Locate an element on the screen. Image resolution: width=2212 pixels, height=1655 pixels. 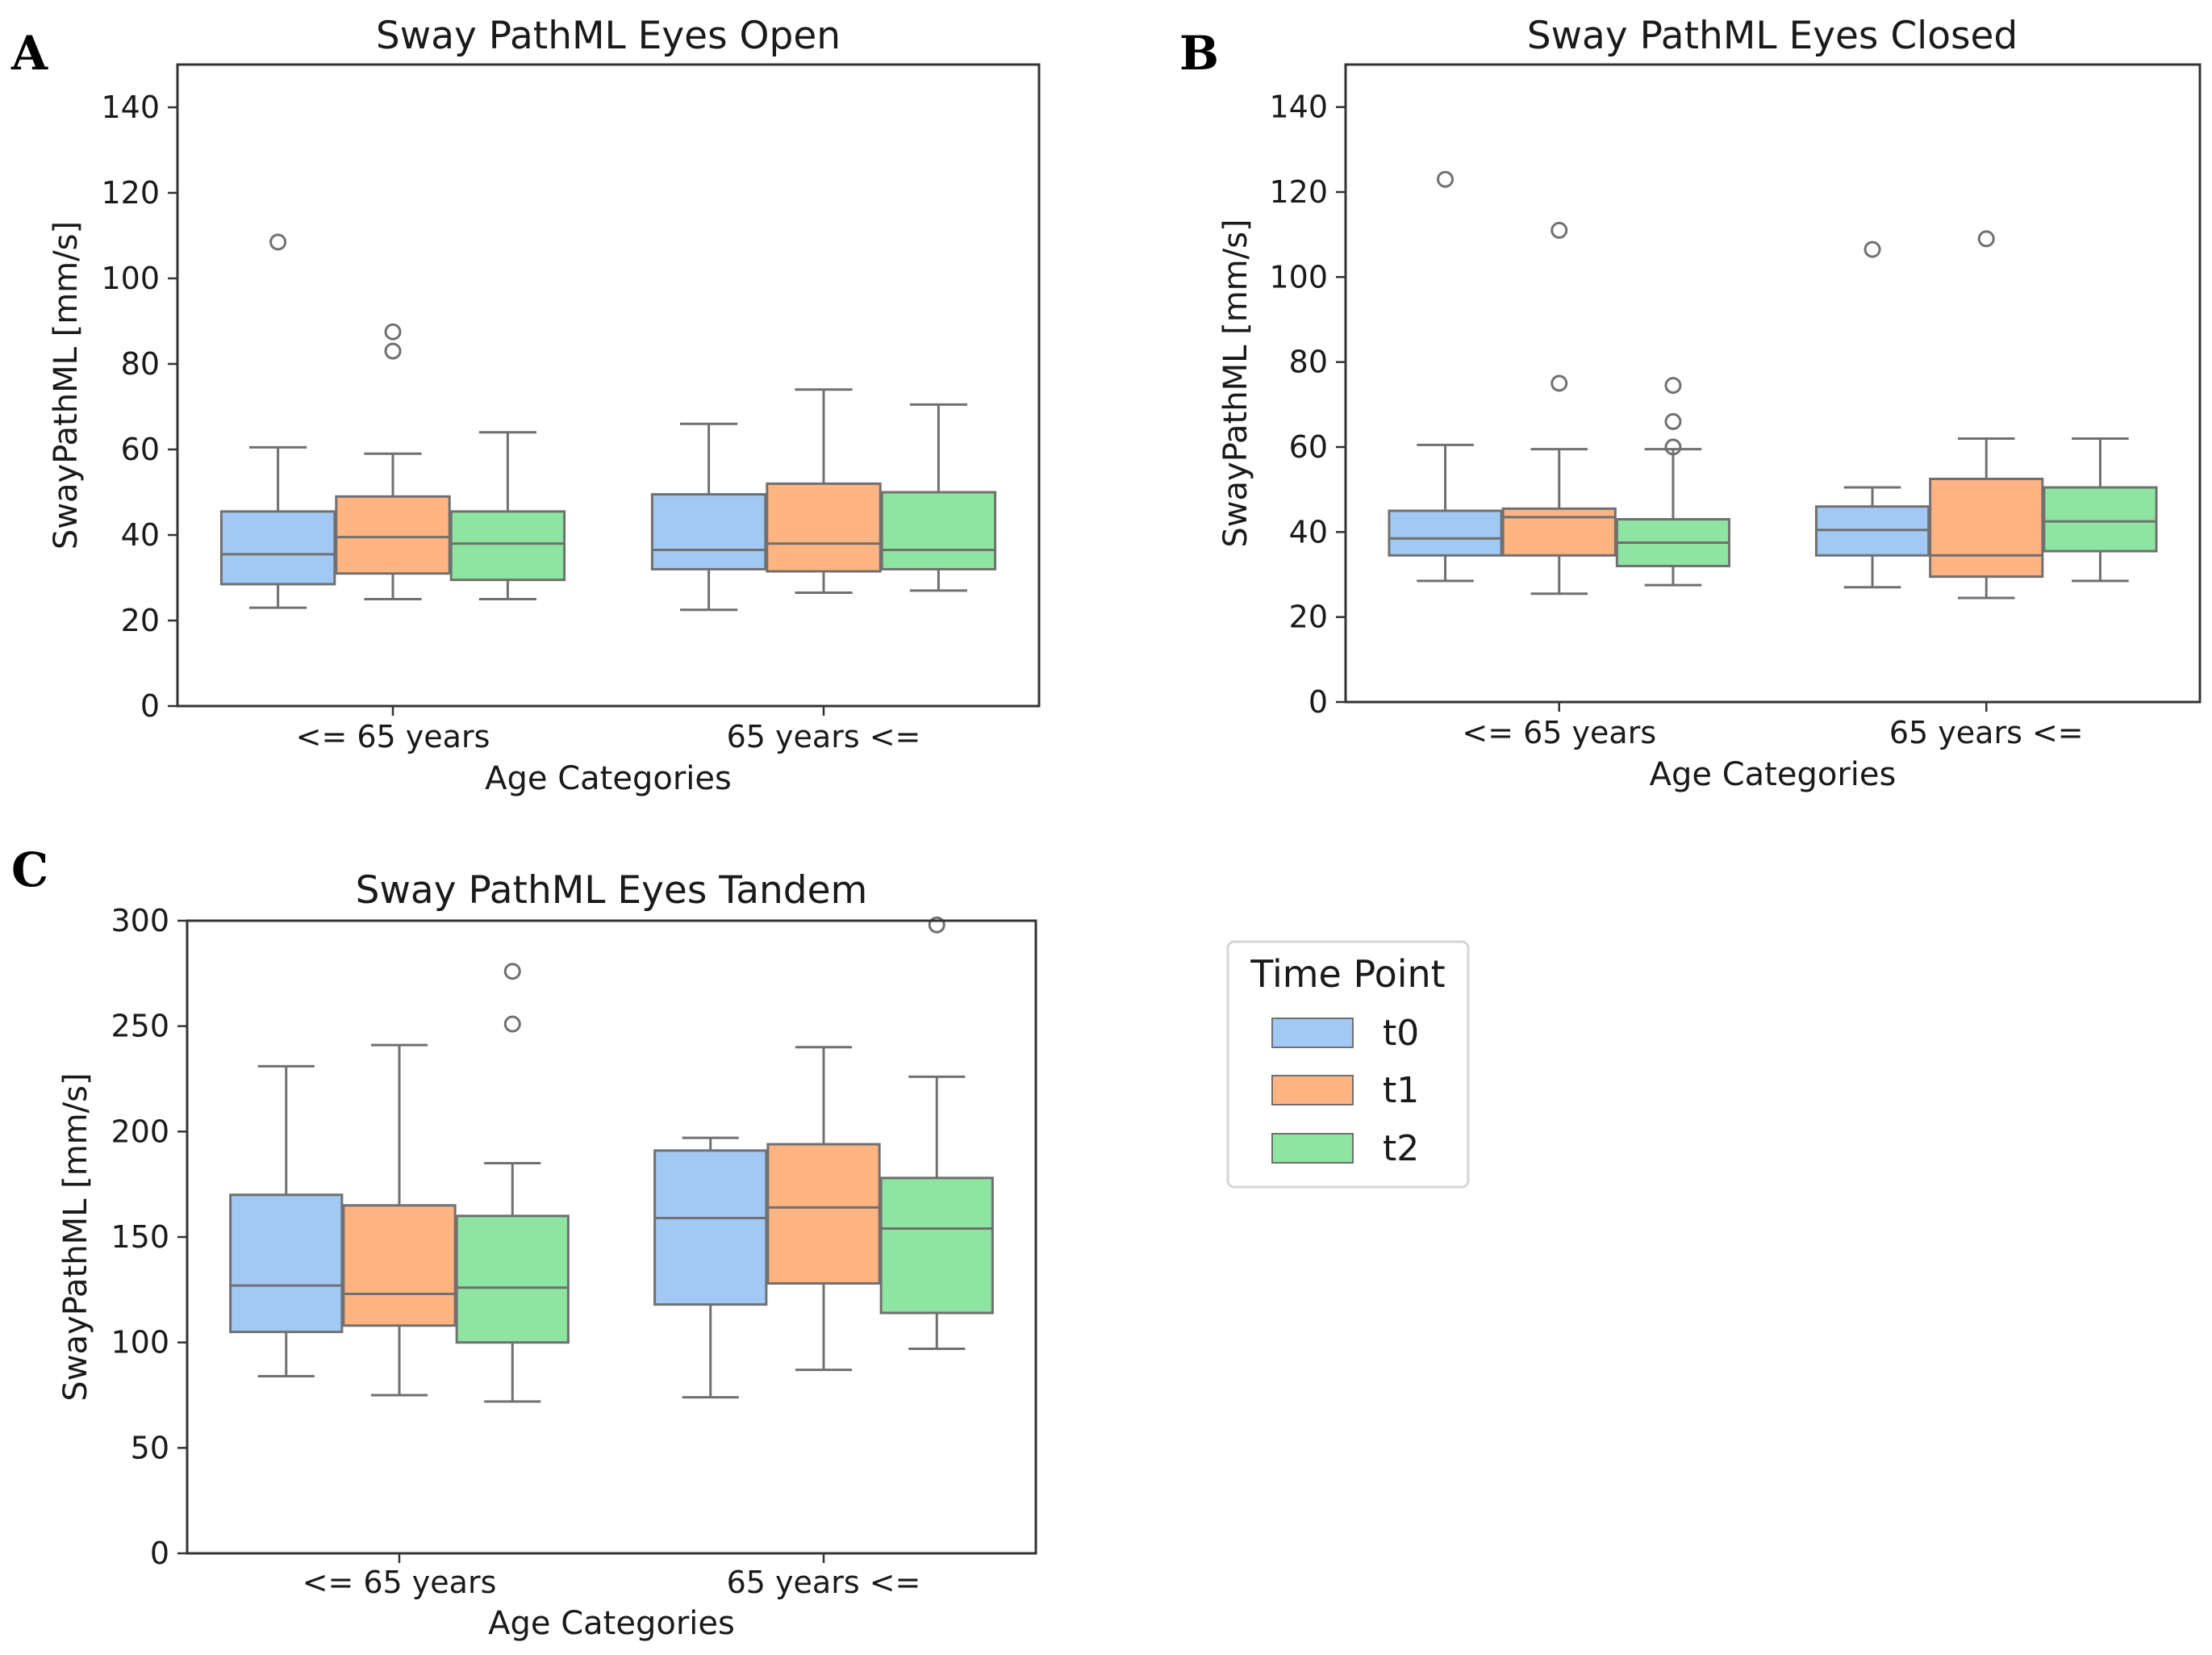
chart-title: Sway PathML Eyes Tandem is located at coordinates (612, 890).